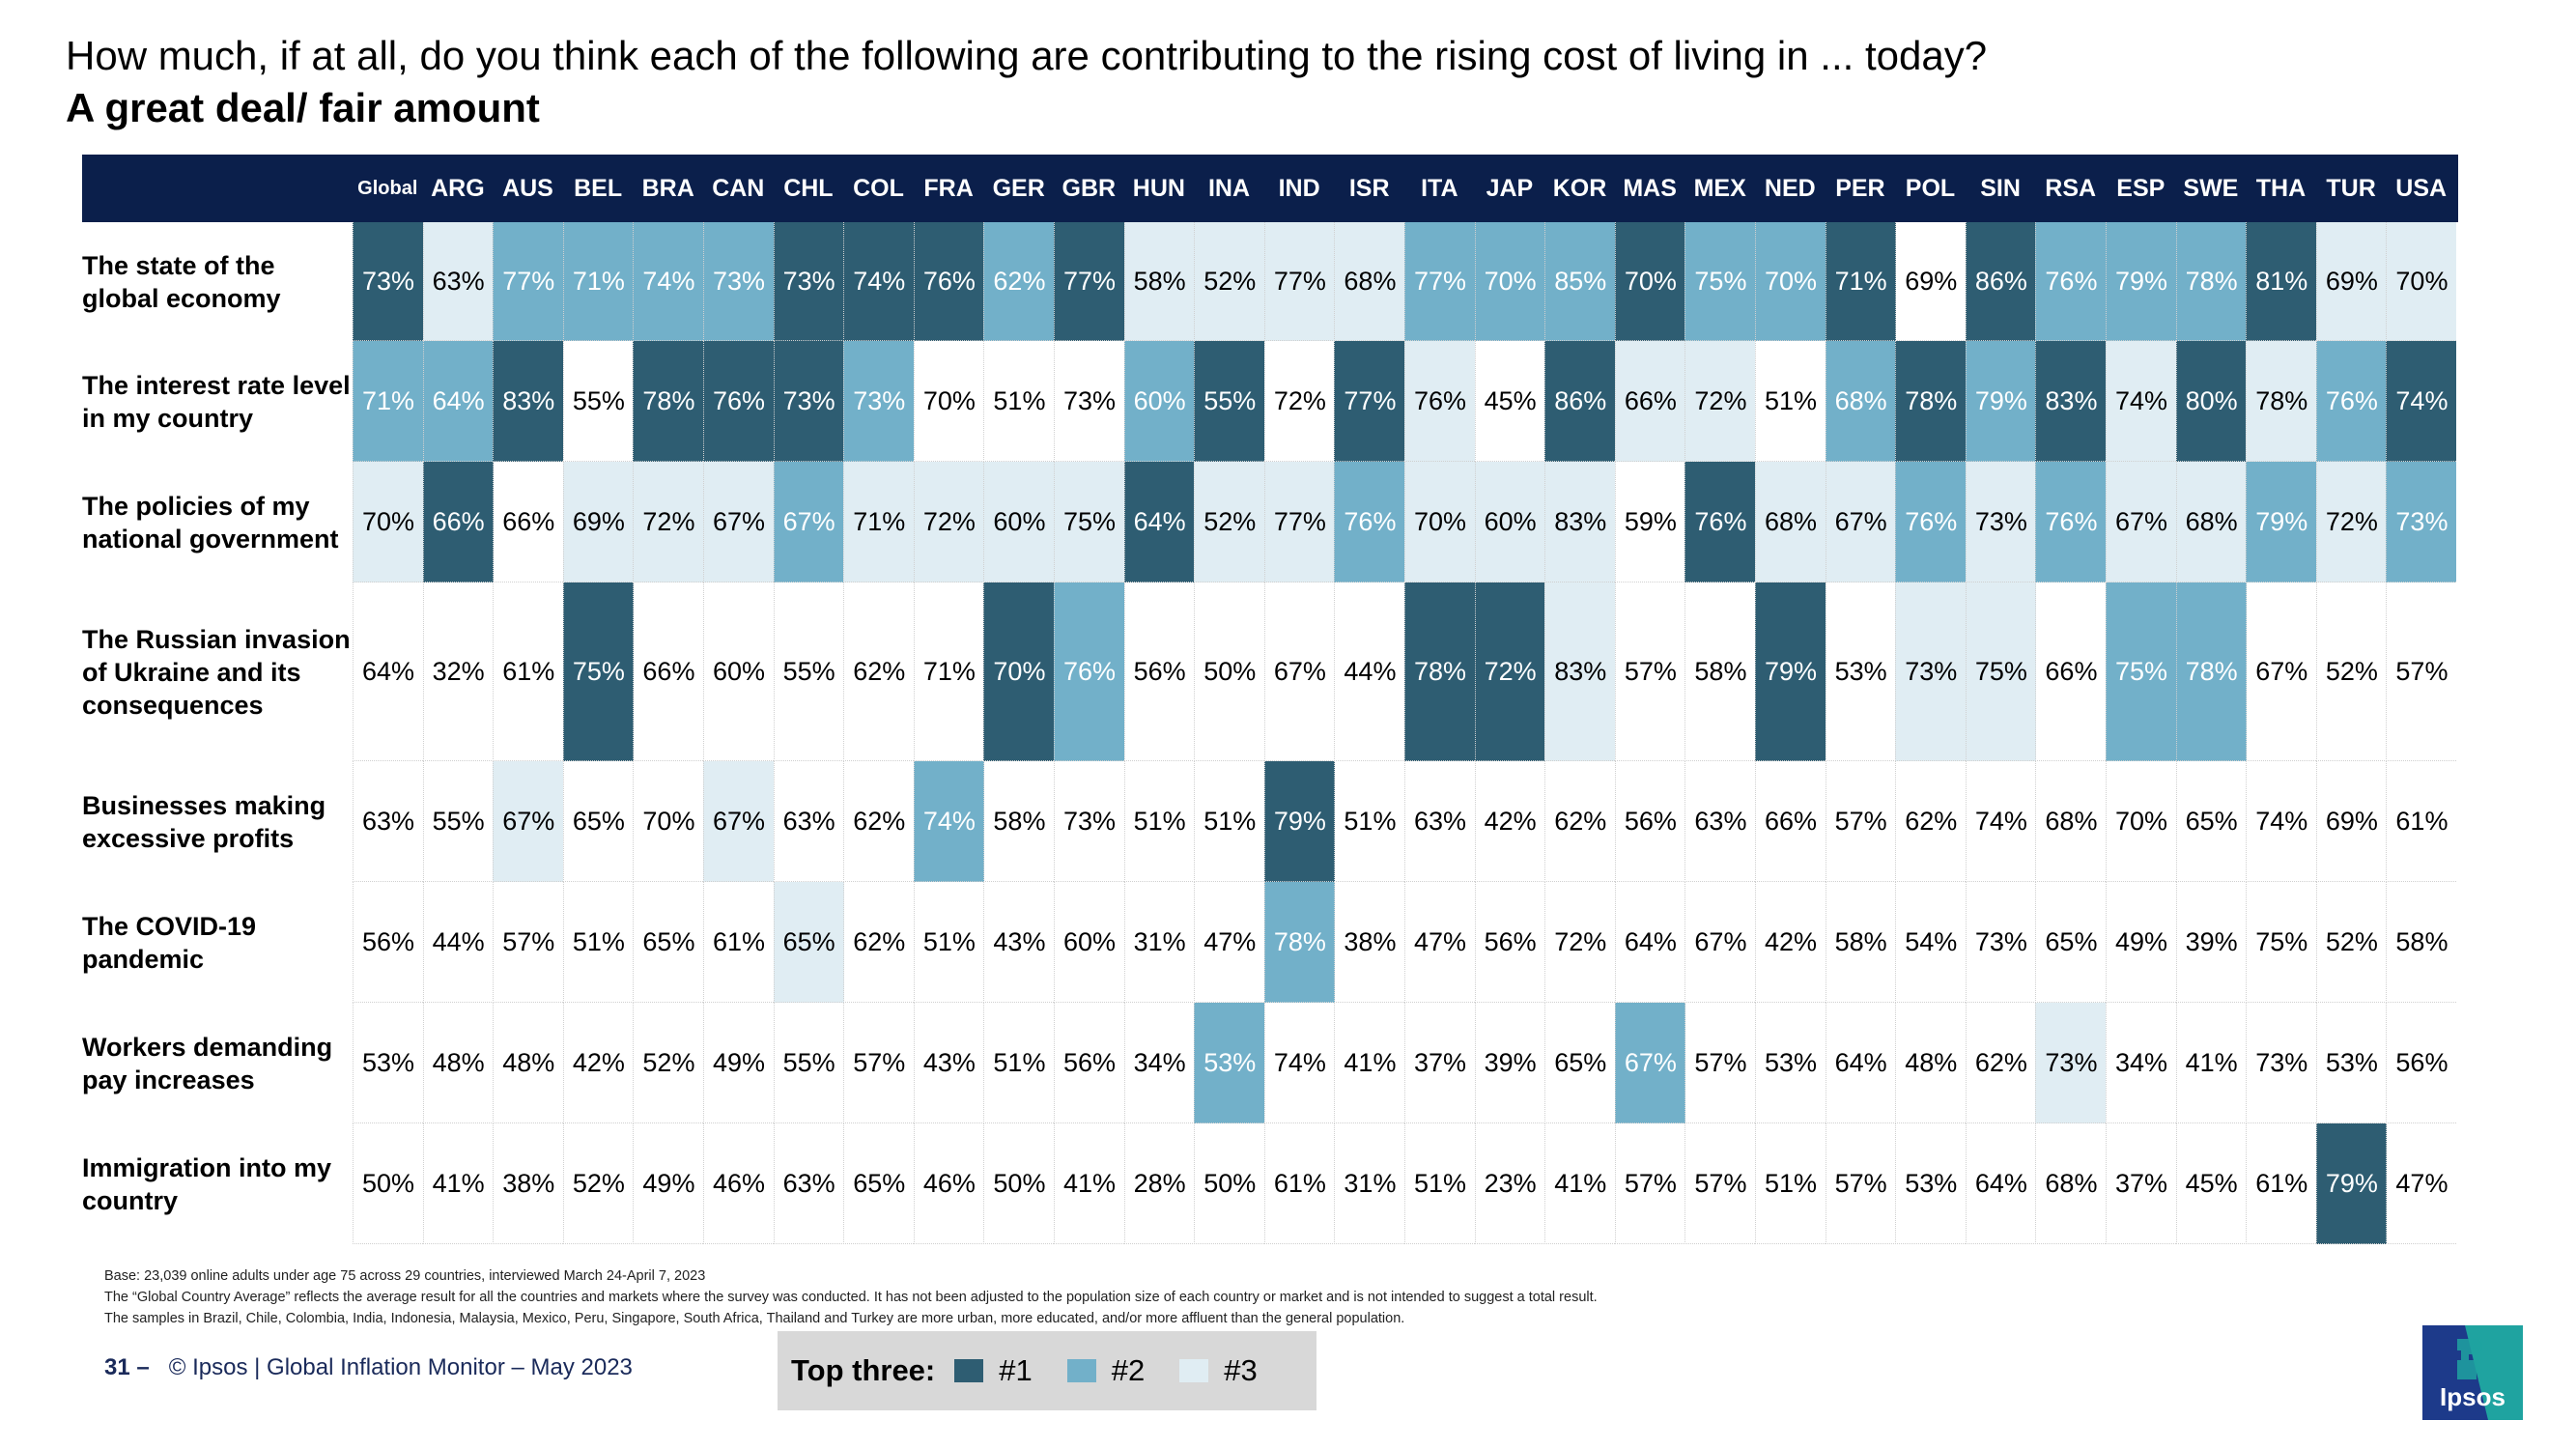  I want to click on value-cell: 37%, so click(2141, 1183).